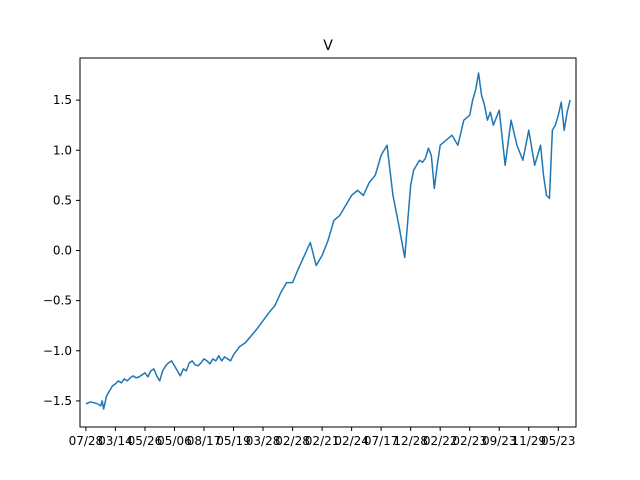 The image size is (640, 480). I want to click on x-tick-label: 03/28, so click(263, 441).